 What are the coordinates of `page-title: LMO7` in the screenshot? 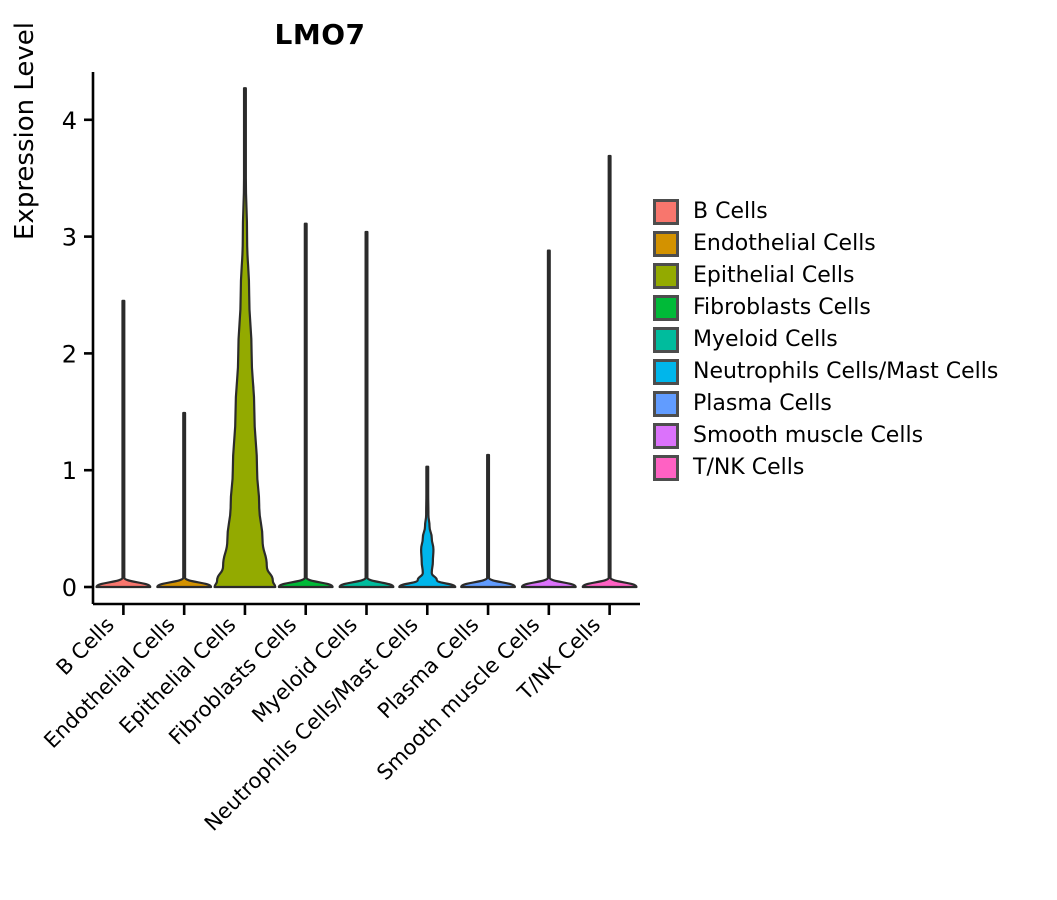 It's located at (320, 34).